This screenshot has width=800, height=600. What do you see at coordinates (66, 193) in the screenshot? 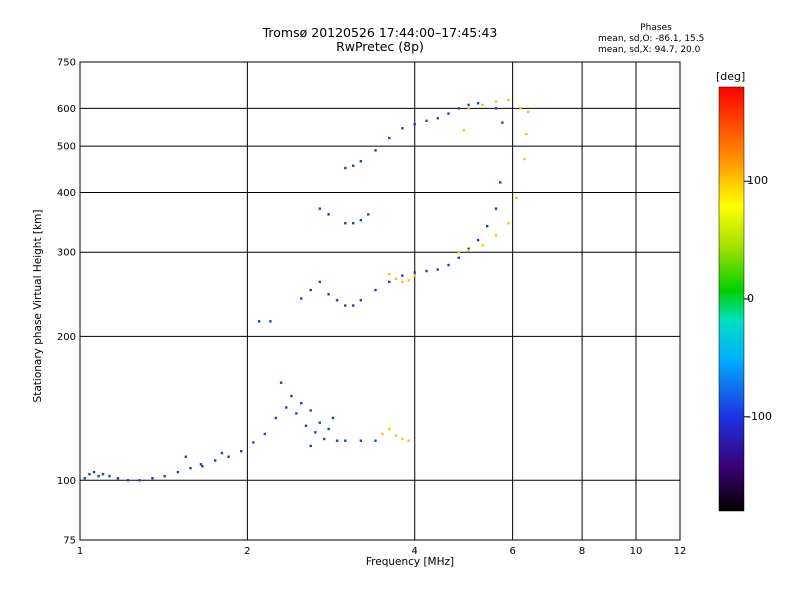
I see `y-tick-label: 400` at bounding box center [66, 193].